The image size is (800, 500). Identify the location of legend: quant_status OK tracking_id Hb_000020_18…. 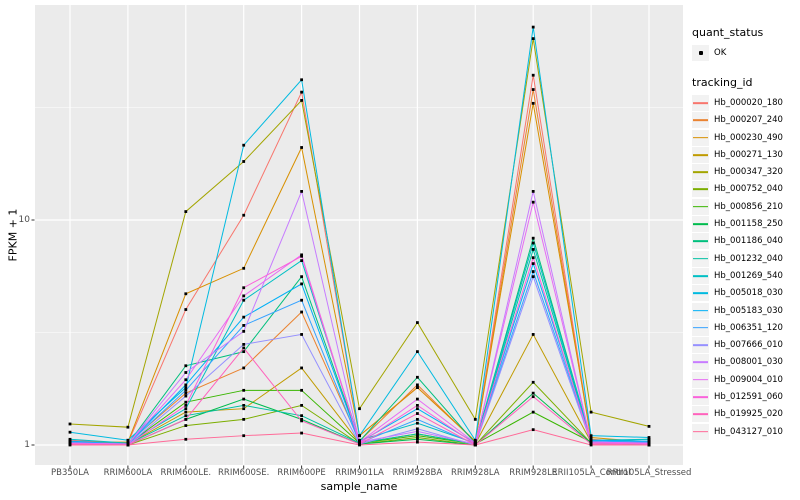
(745, 233).